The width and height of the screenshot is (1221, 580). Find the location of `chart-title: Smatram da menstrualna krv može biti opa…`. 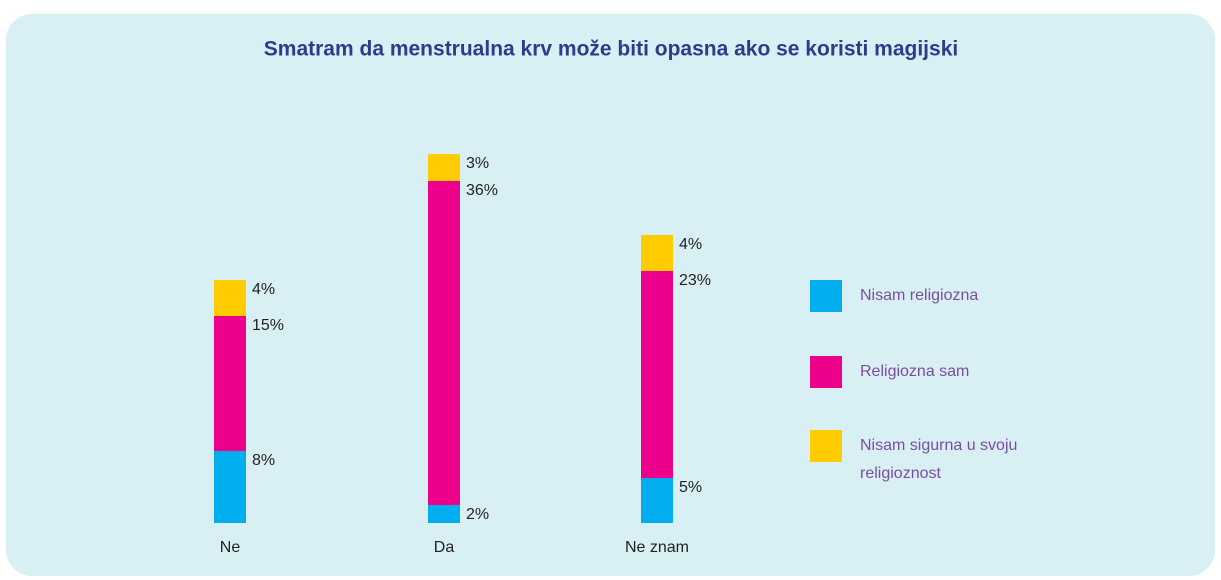

chart-title: Smatram da menstrualna krv može biti opa… is located at coordinates (611, 49).